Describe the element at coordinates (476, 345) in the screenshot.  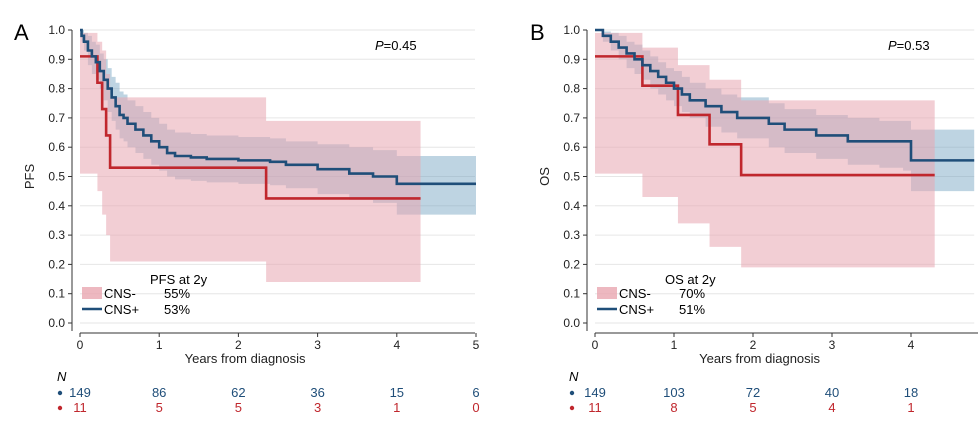
I see `x-tick-label: 5` at that location.